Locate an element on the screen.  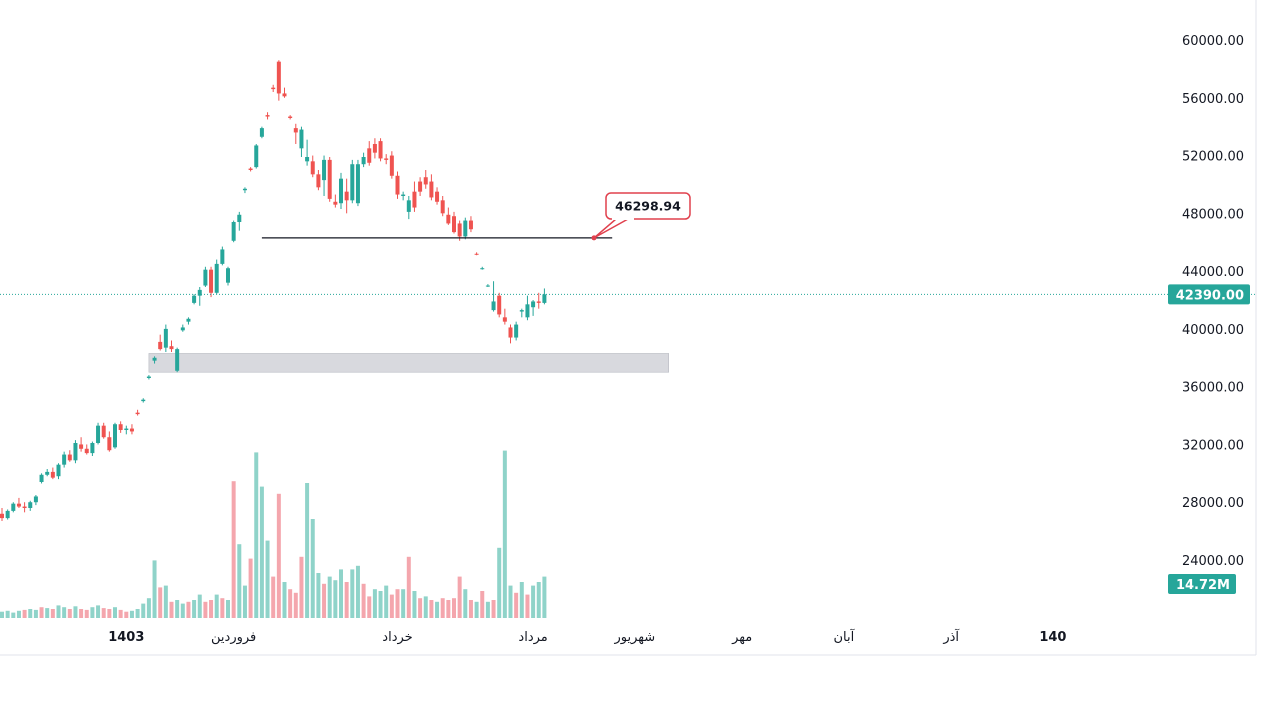
time-tick-label: آبان is located at coordinates (844, 636).